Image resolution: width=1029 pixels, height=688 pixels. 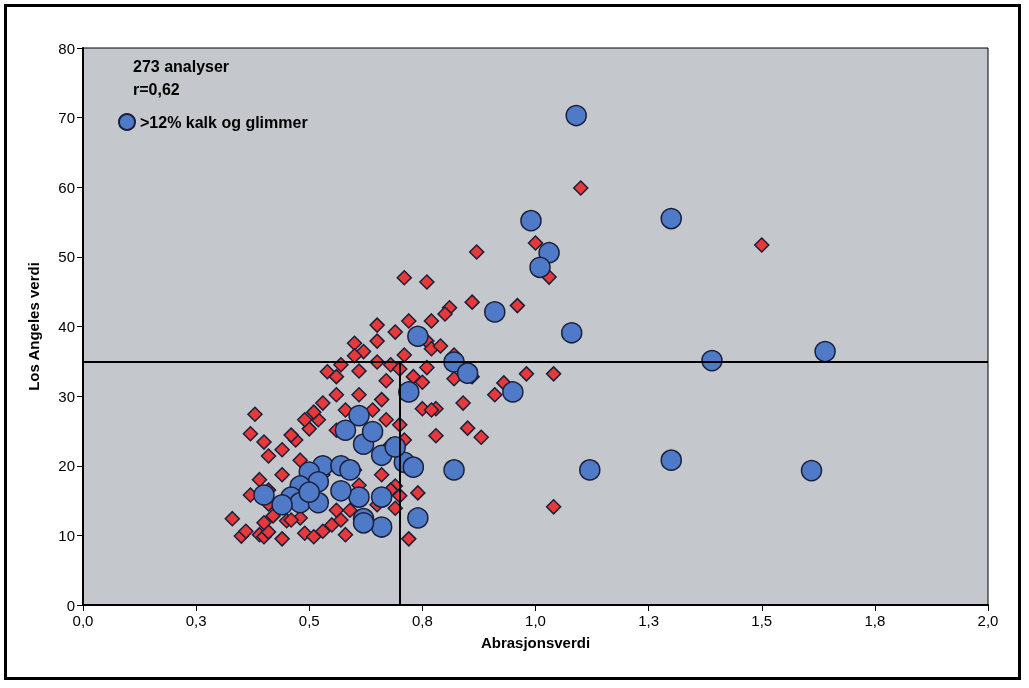 What do you see at coordinates (70, 605) in the screenshot?
I see `y-tick-label: 0` at bounding box center [70, 605].